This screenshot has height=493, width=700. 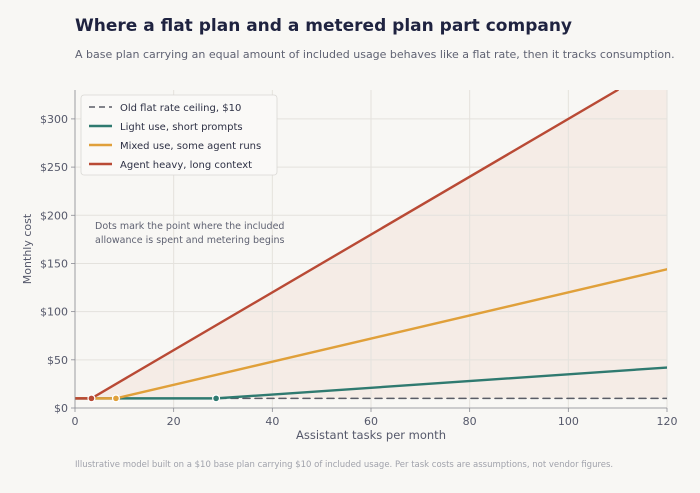 What do you see at coordinates (54, 215) in the screenshot?
I see `y-tick-label: $200` at bounding box center [54, 215].